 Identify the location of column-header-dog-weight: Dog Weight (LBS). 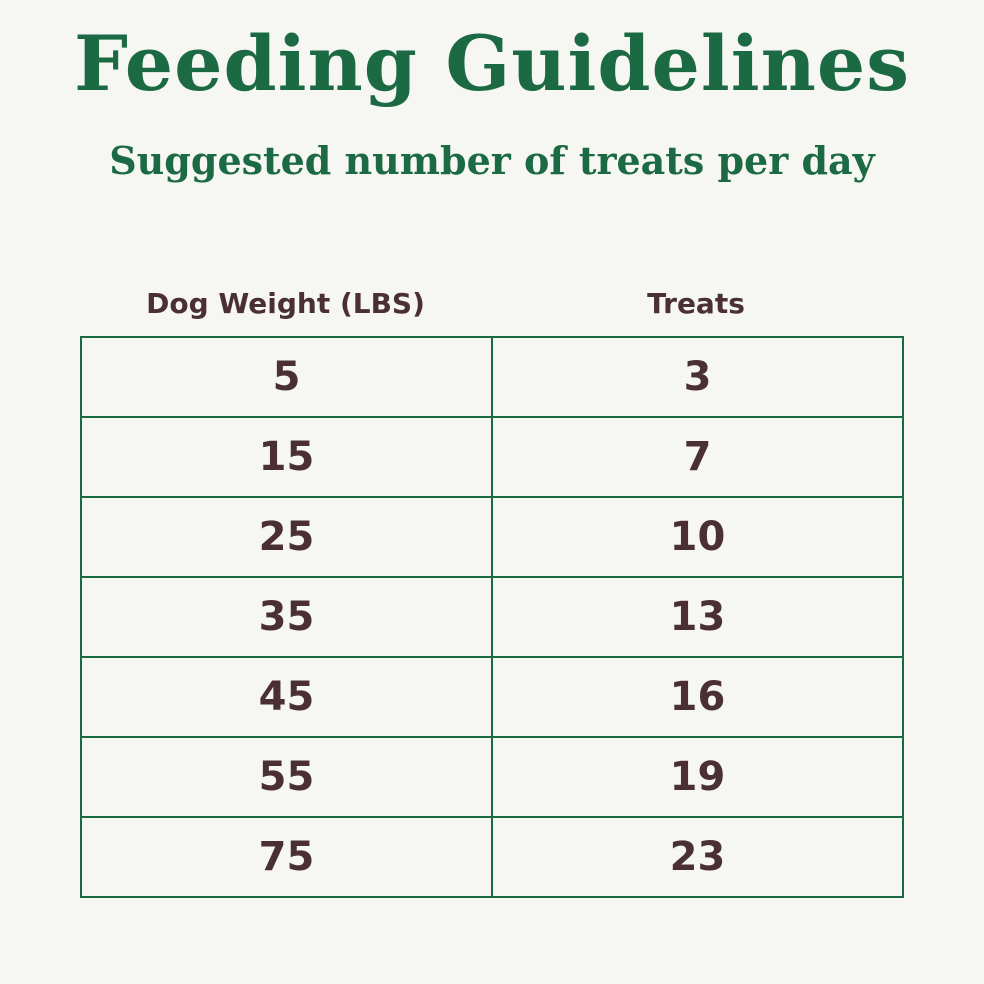
(285, 303).